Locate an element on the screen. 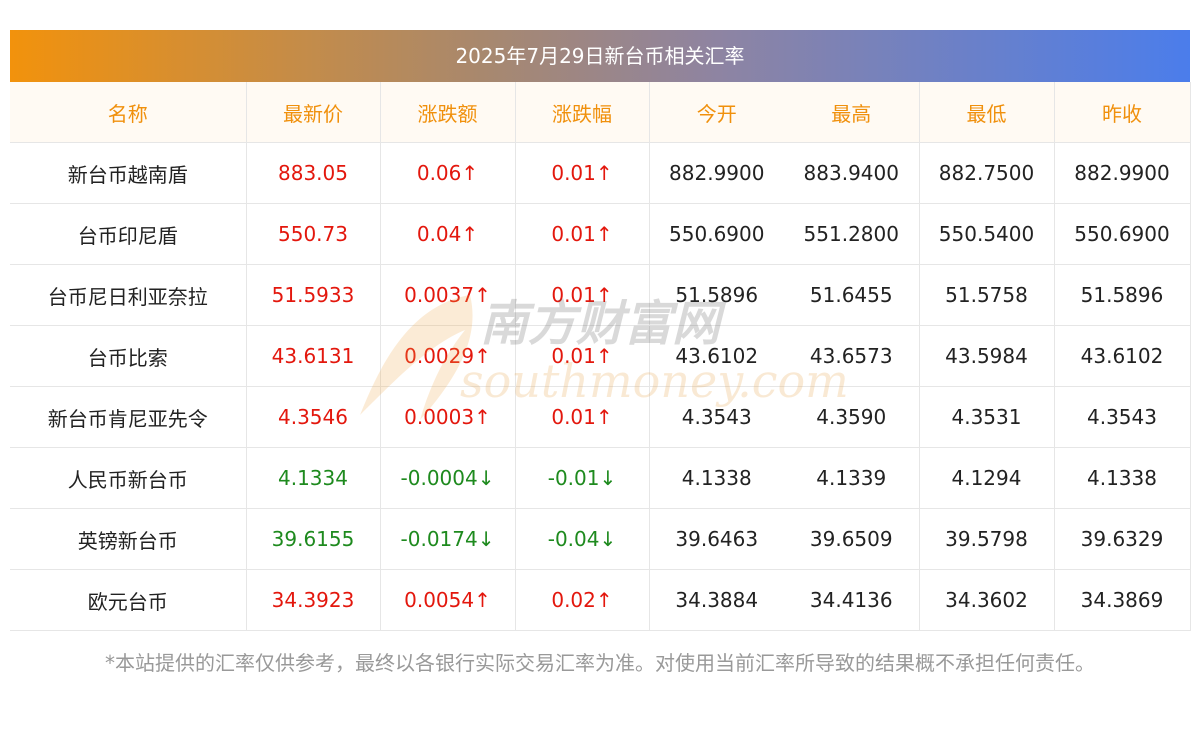  cell-prev-close: 51.5896 is located at coordinates (1122, 295).